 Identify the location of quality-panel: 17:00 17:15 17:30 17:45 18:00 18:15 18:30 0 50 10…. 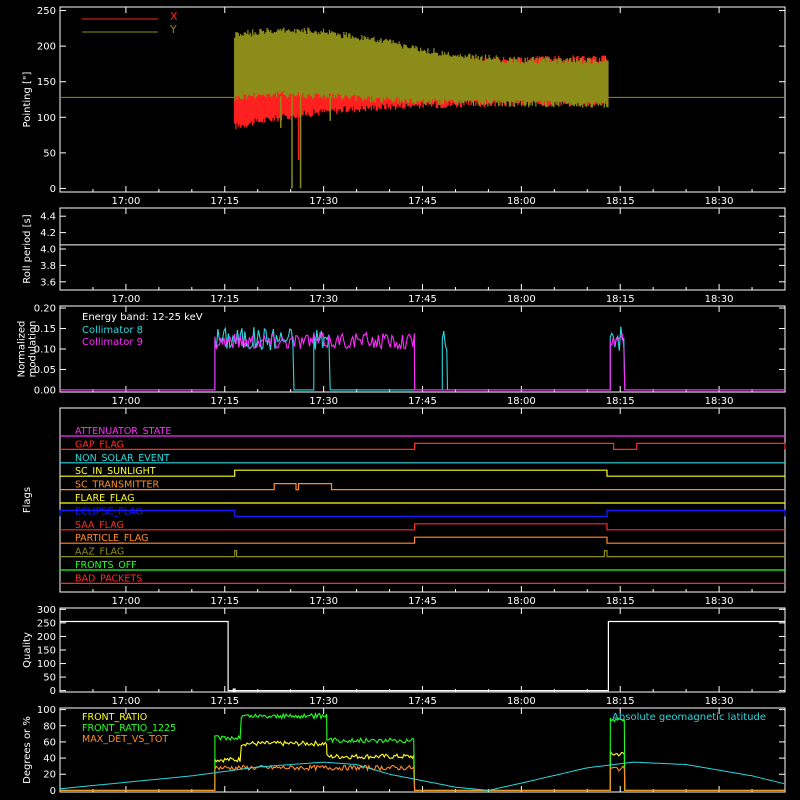
(404, 656).